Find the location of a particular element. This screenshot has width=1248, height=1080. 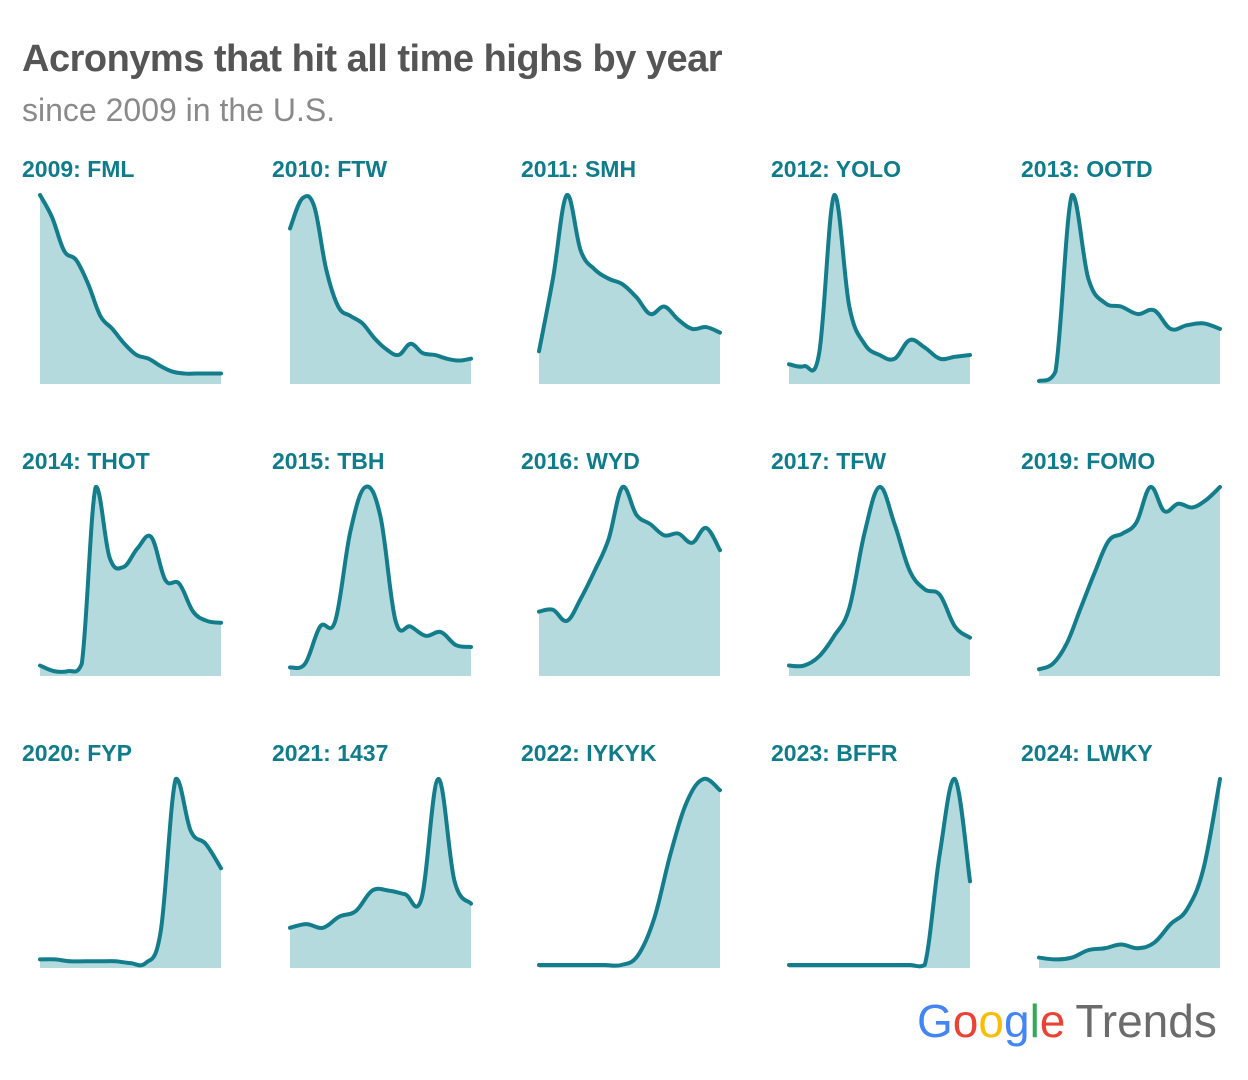

google-trends-logo: Google Trends is located at coordinates (1067, 1021).